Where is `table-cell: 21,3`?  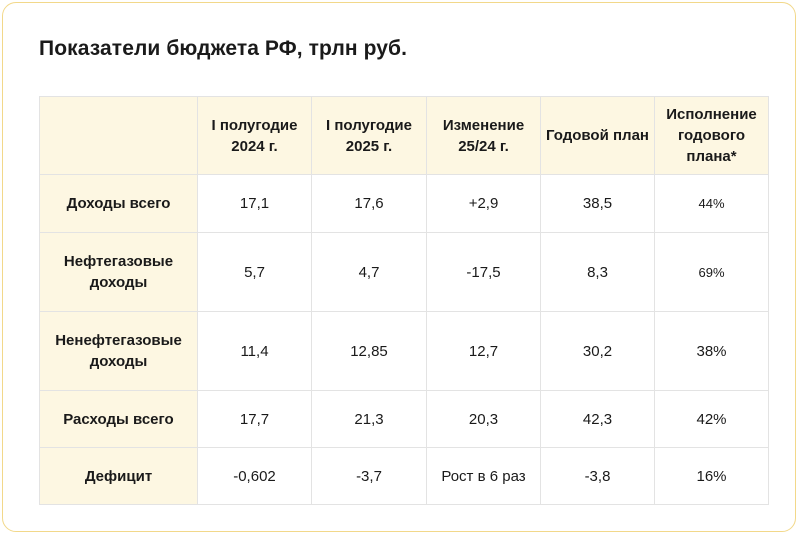
table-cell: 21,3 is located at coordinates (369, 419).